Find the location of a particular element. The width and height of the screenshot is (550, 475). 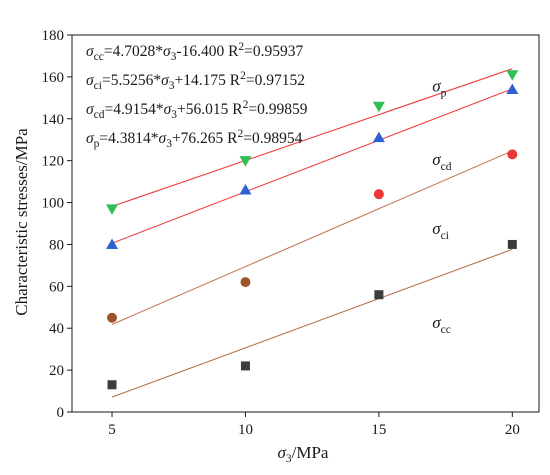

x-tick-label: 5 is located at coordinates (112, 430).